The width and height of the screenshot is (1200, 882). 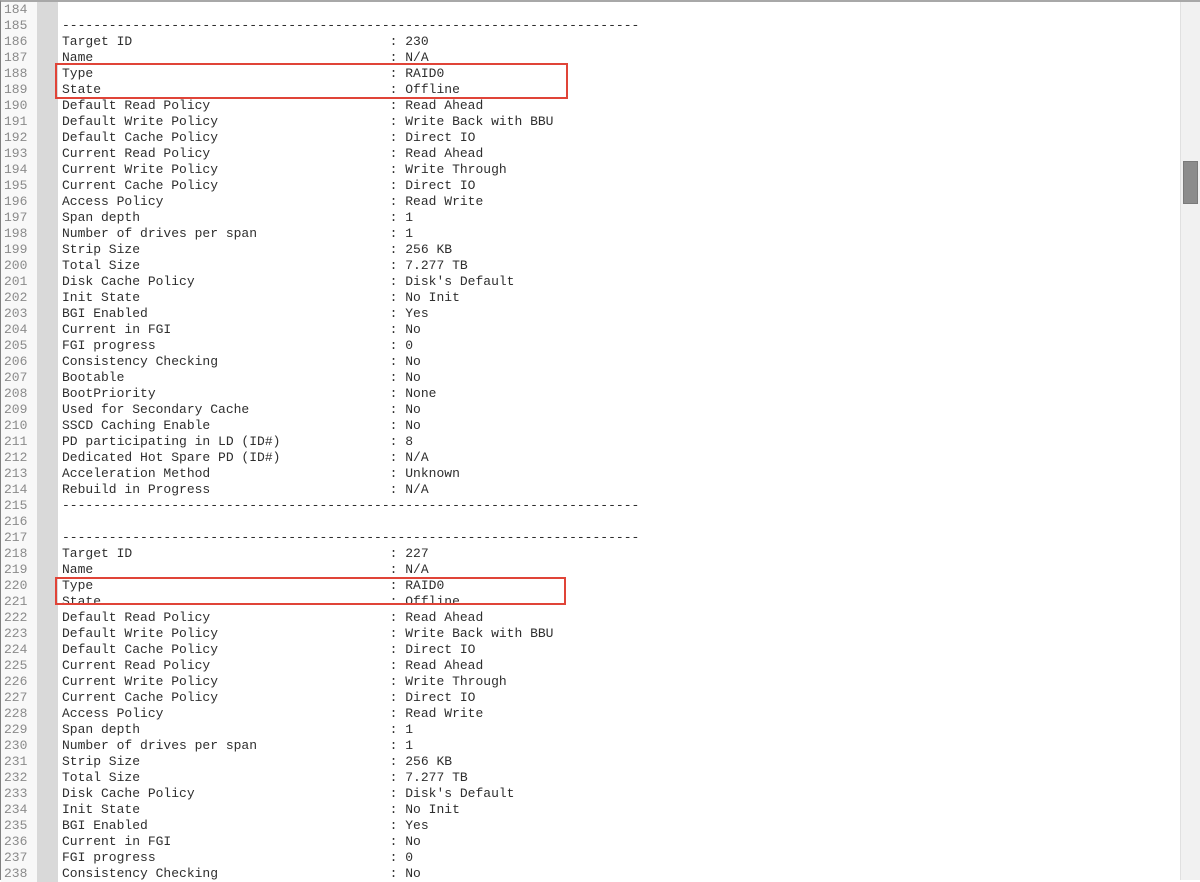 I want to click on code-line: 203 BGI Enabled : Yes, so click(x=600, y=314).